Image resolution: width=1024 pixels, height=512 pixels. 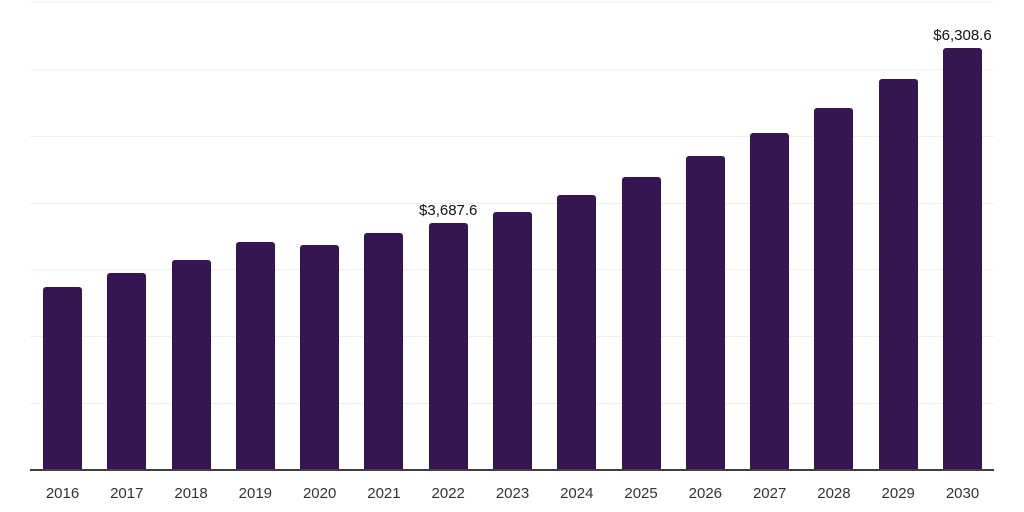 What do you see at coordinates (384, 493) in the screenshot?
I see `x-tick-label-2021: 2021` at bounding box center [384, 493].